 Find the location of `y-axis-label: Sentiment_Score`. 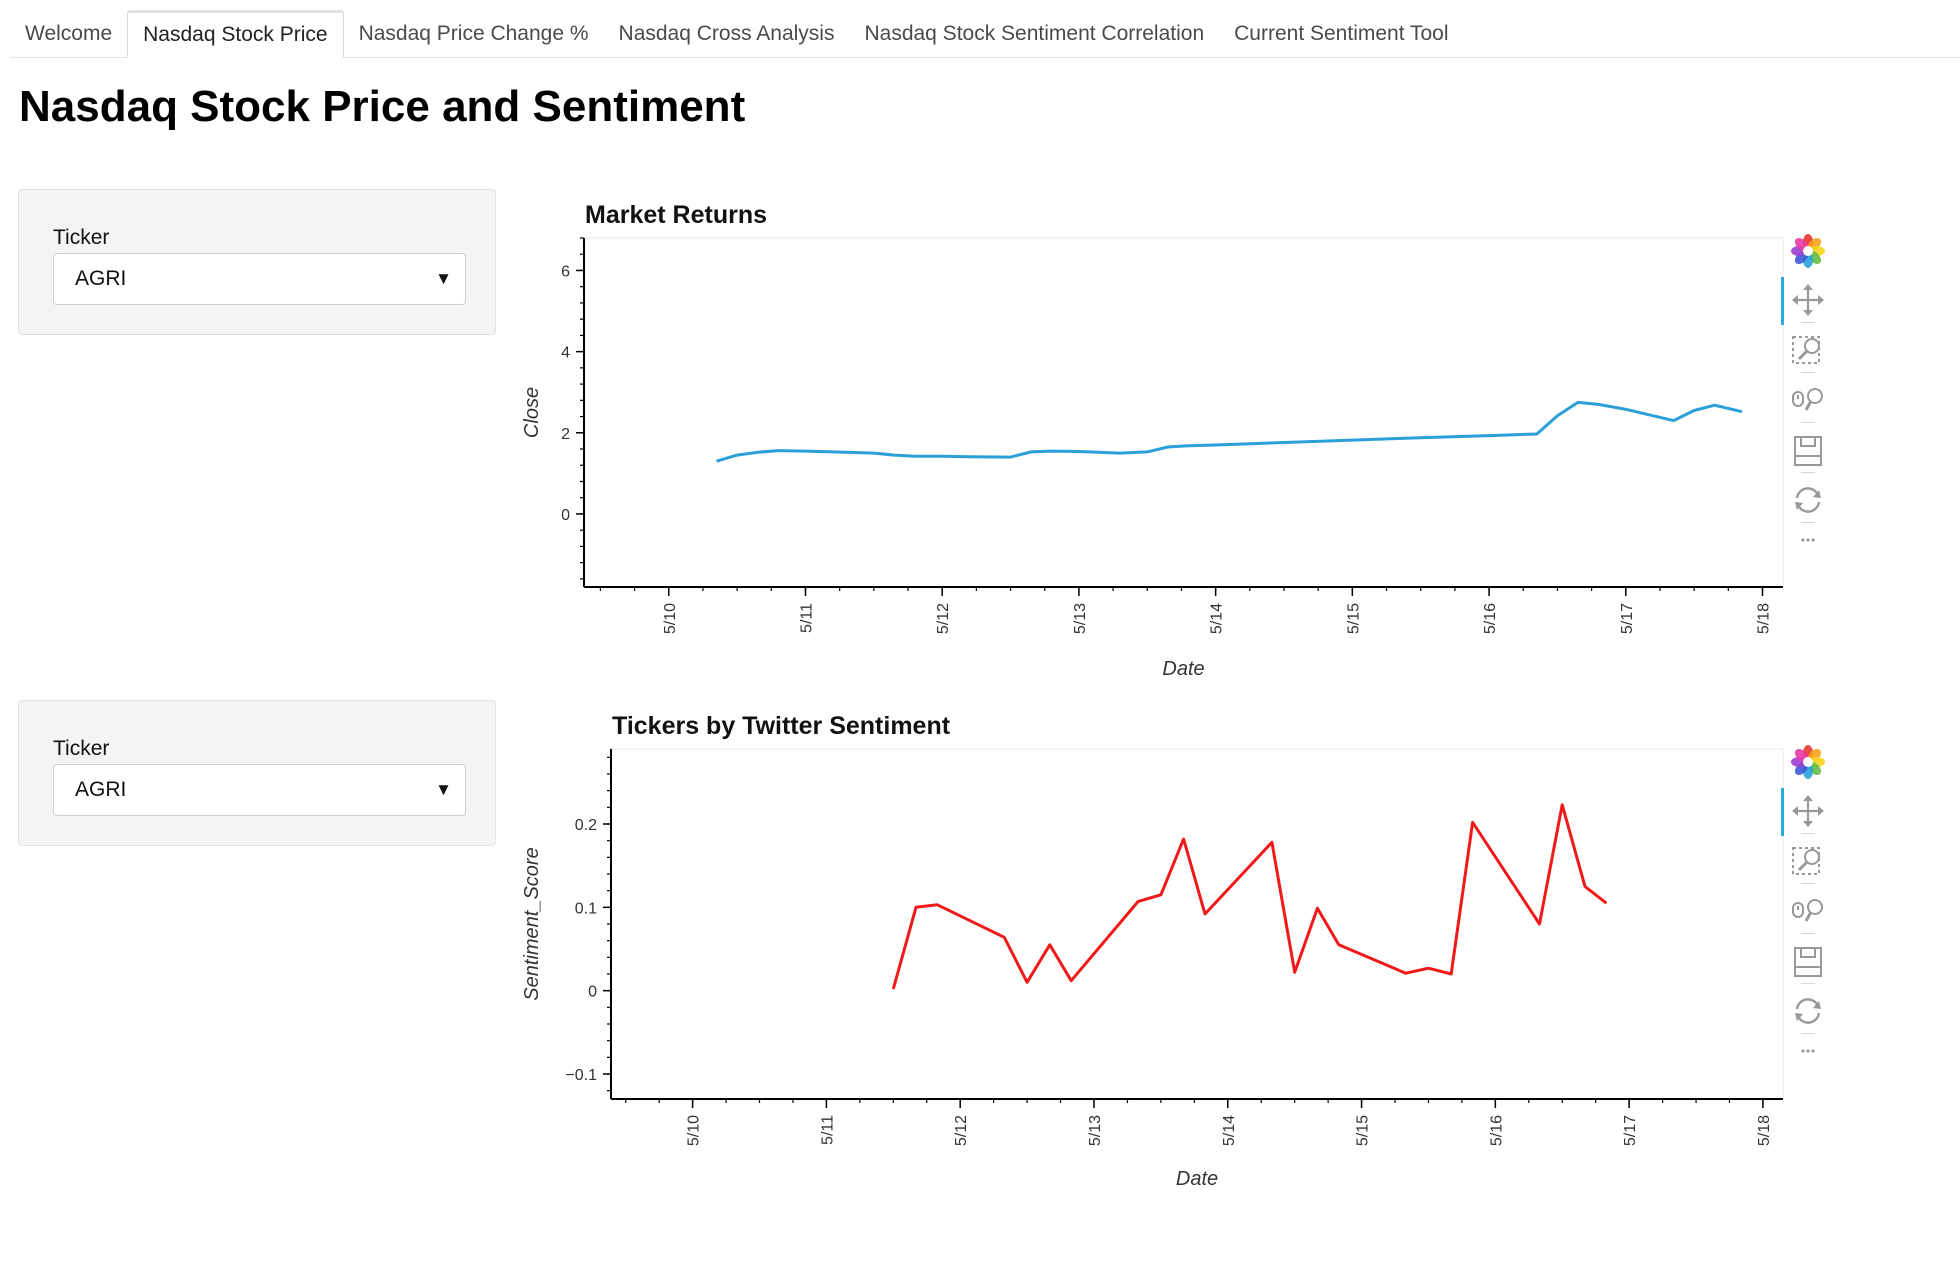

y-axis-label: Sentiment_Score is located at coordinates (532, 923).